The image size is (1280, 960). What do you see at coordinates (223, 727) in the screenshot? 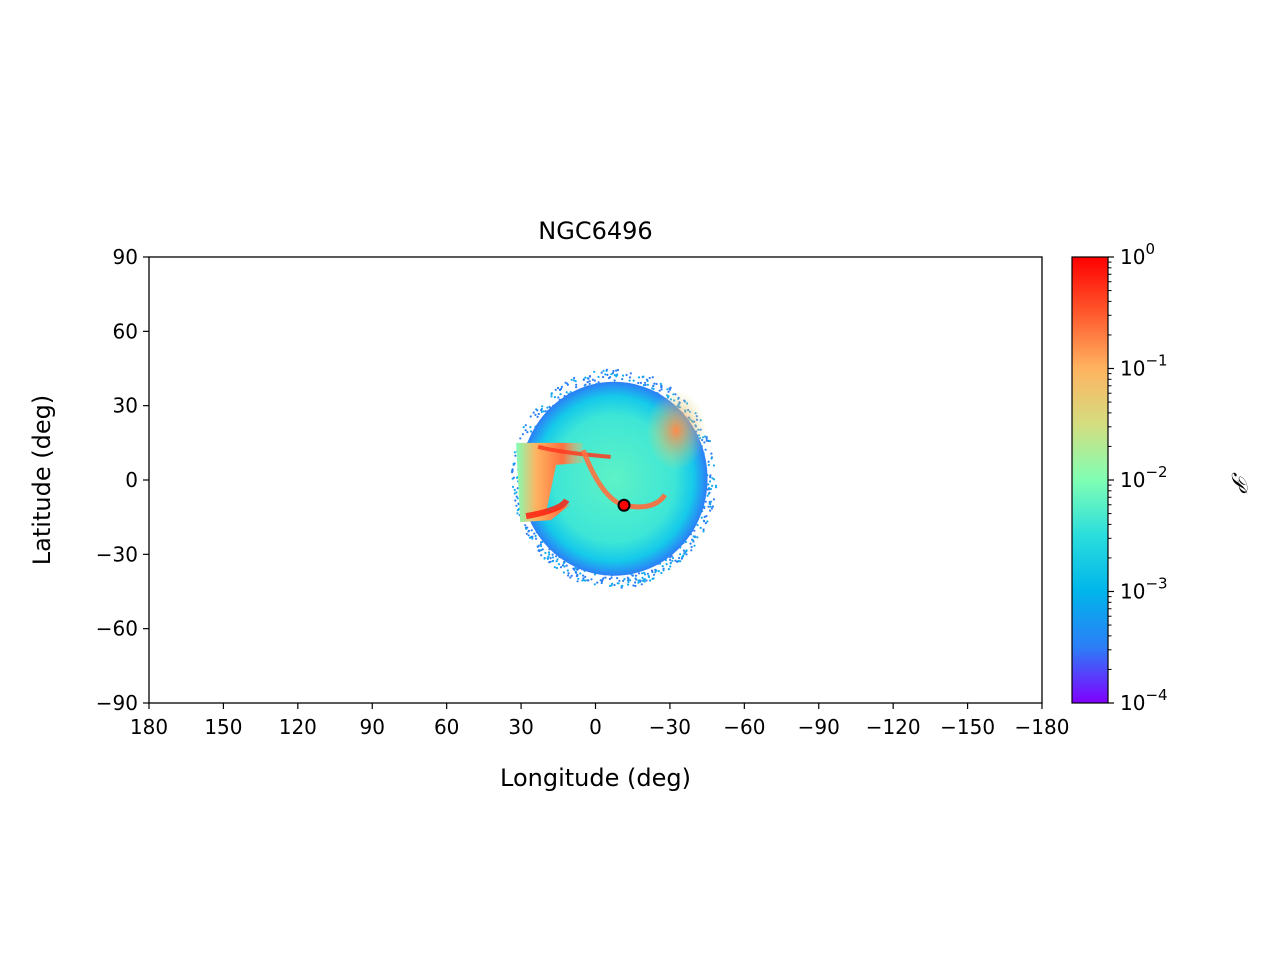
I see `x-tick-label: 150` at bounding box center [223, 727].